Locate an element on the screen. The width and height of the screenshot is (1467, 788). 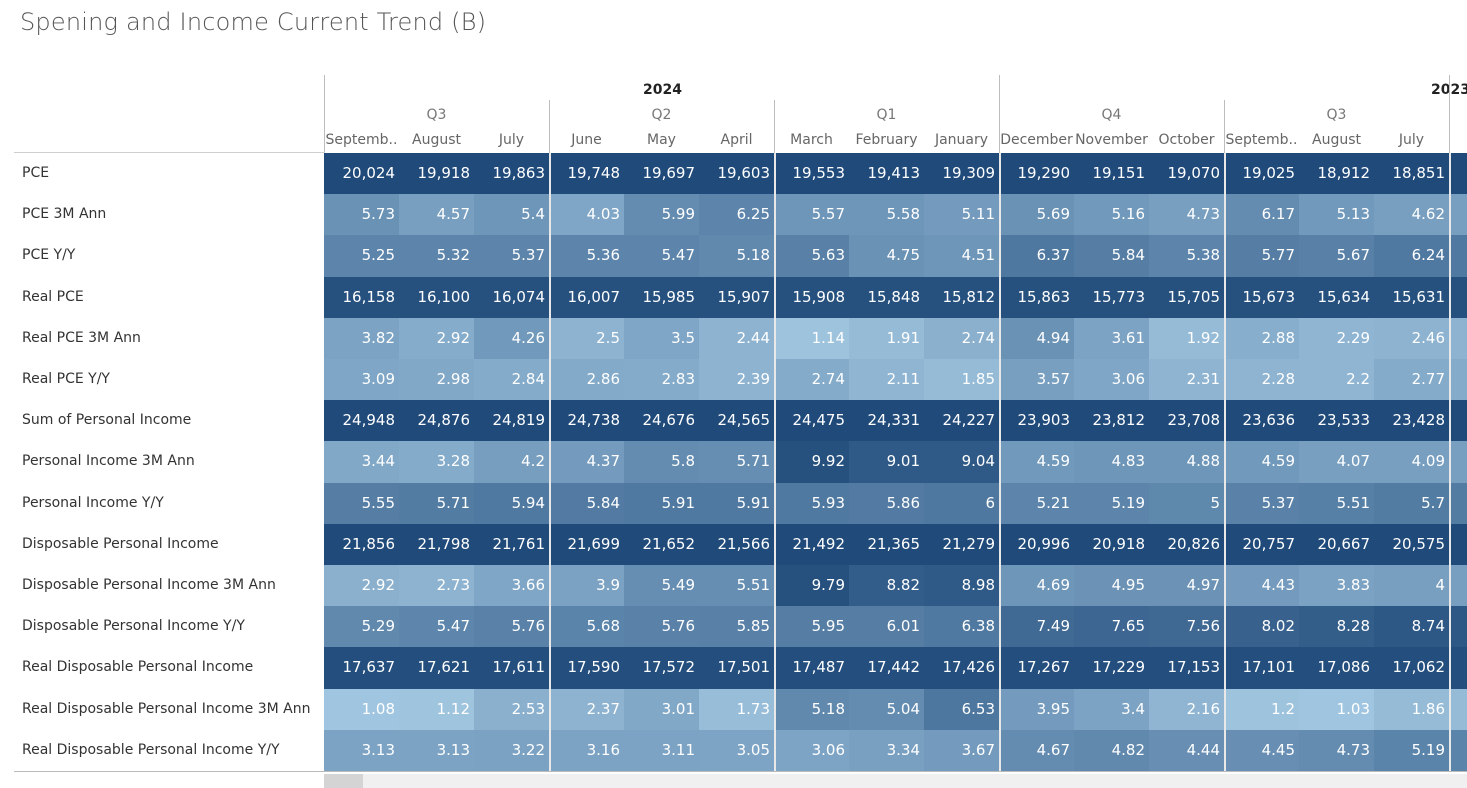
table-cell: 20,667 is located at coordinates (1336, 544).